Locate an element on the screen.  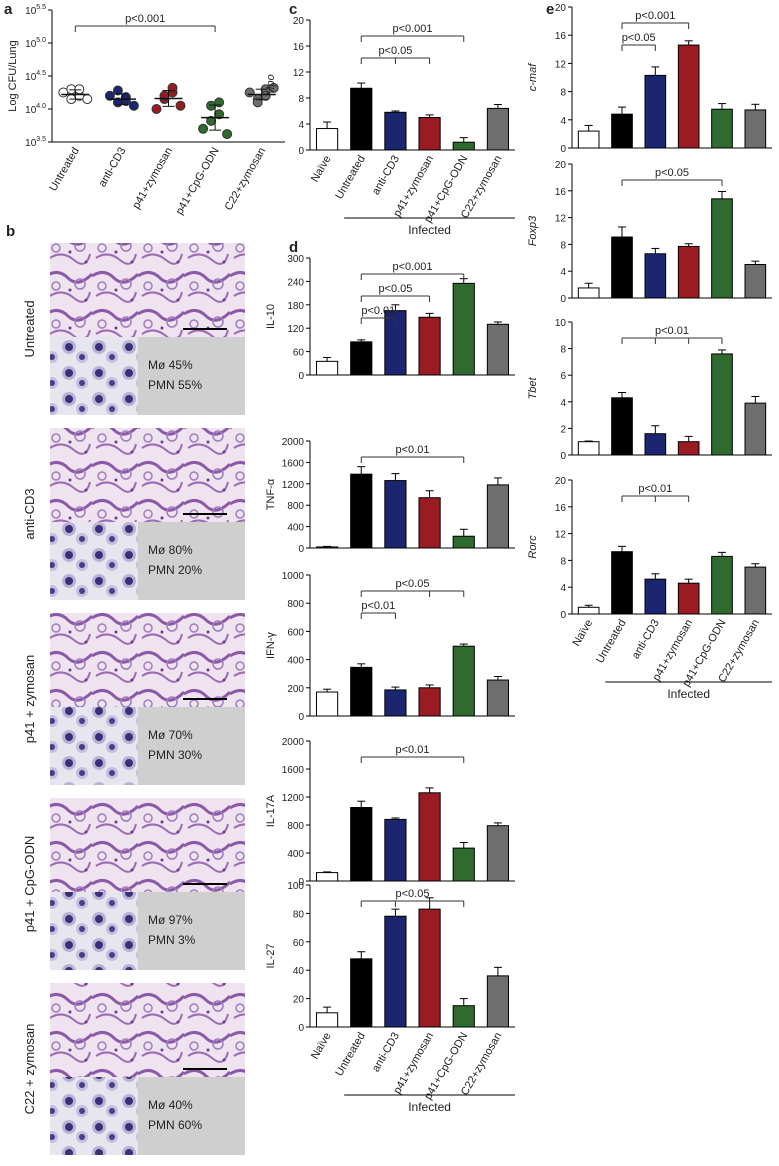
pmn-percent: PMN 3% is located at coordinates (172, 940).